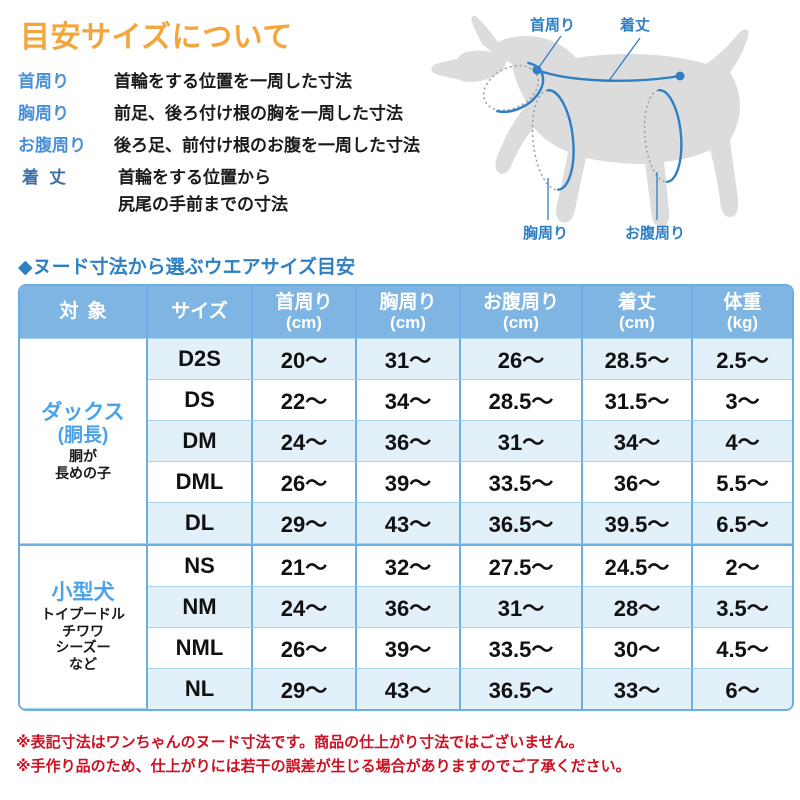 The height and width of the screenshot is (800, 800). What do you see at coordinates (83, 455) in the screenshot?
I see `target-note-line1: 胴が` at bounding box center [83, 455].